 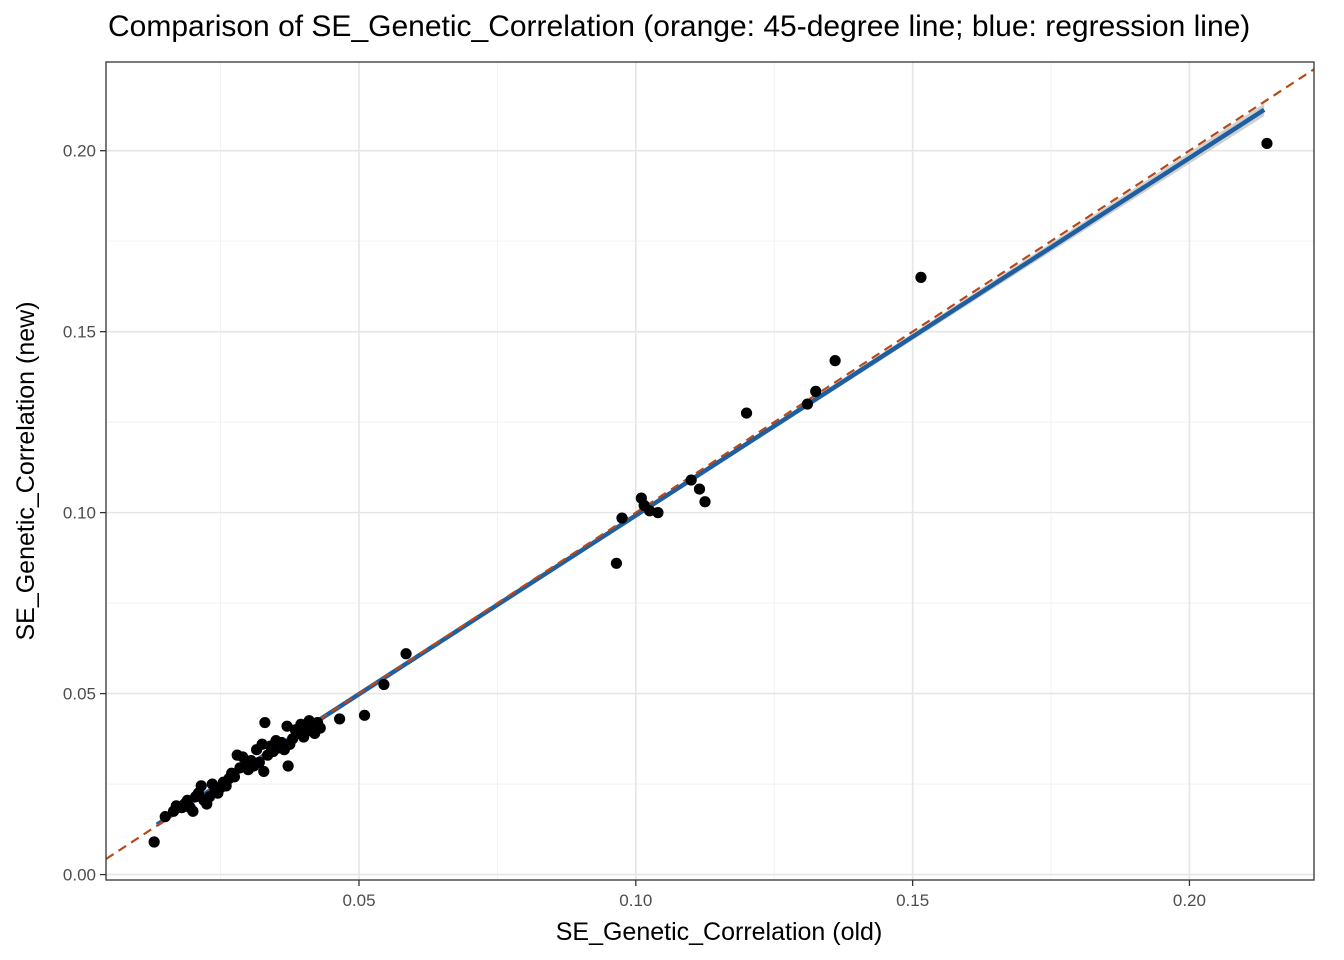 What do you see at coordinates (635, 900) in the screenshot?
I see `x-tick-label: 0.10` at bounding box center [635, 900].